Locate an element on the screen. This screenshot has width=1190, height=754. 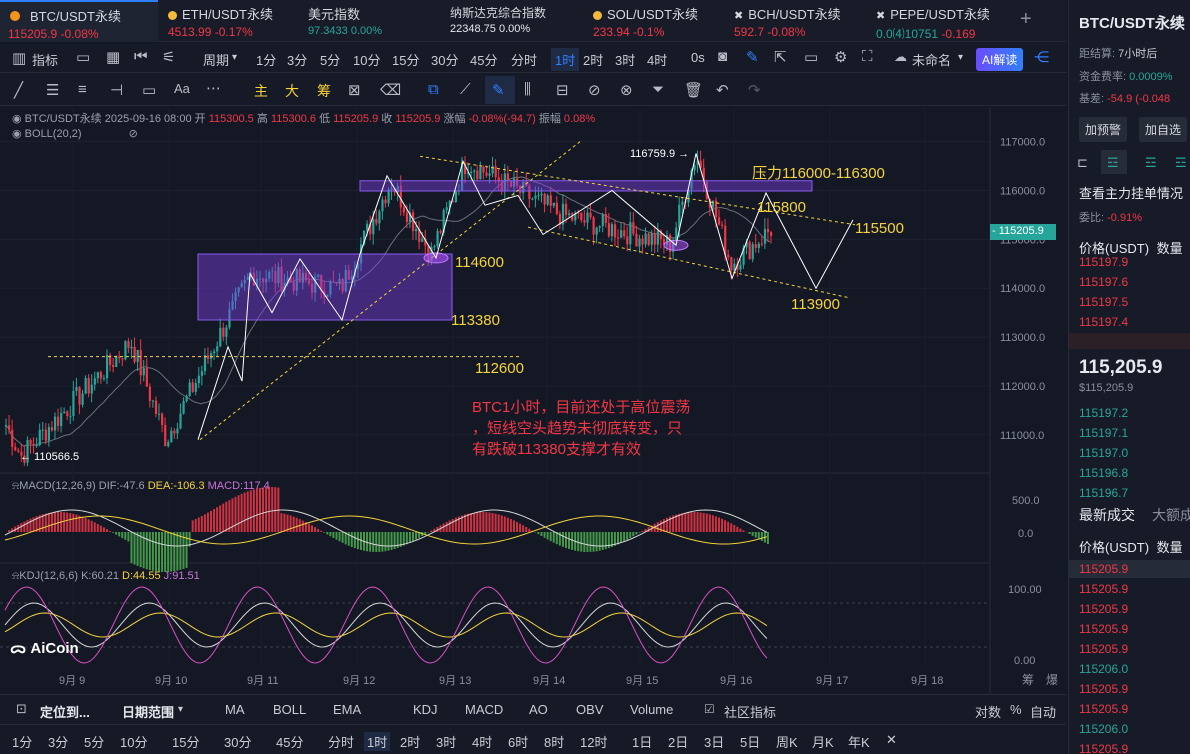
date-range-button: 日期范围 is located at coordinates (148, 712).